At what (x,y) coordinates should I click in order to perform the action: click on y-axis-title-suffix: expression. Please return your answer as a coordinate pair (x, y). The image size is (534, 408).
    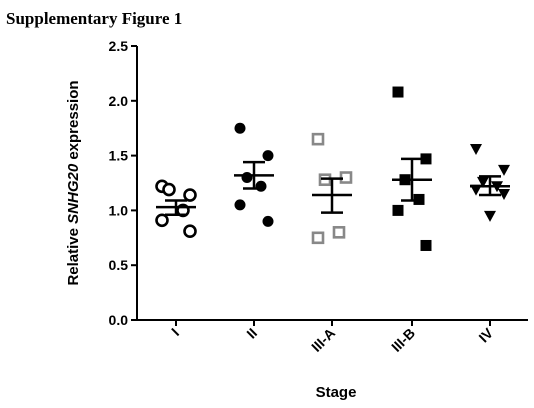
    Looking at the image, I should click on (73, 121).